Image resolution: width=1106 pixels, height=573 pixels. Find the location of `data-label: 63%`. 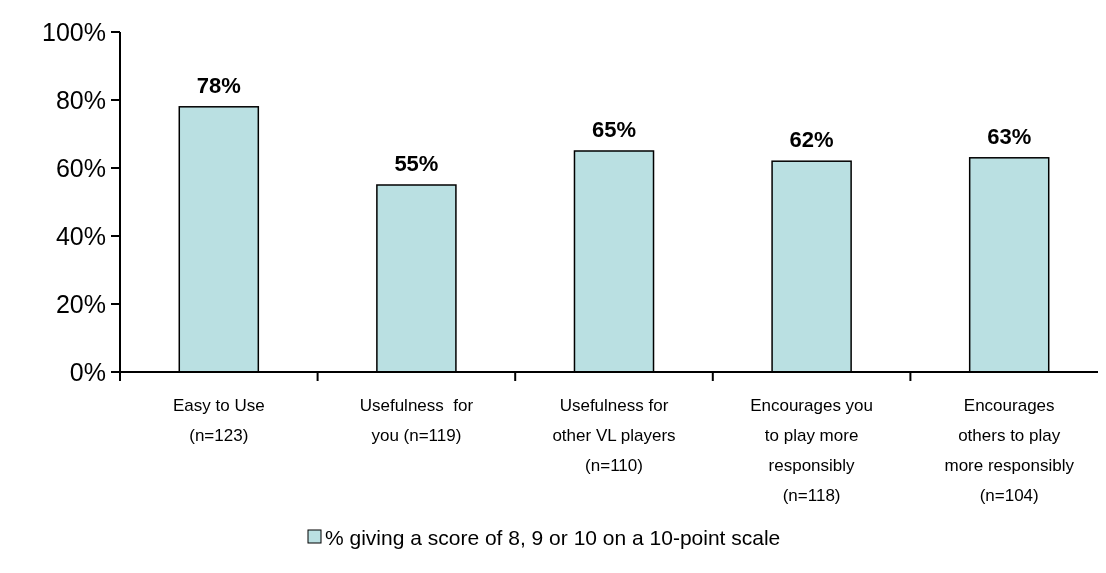

data-label: 63% is located at coordinates (1009, 136).